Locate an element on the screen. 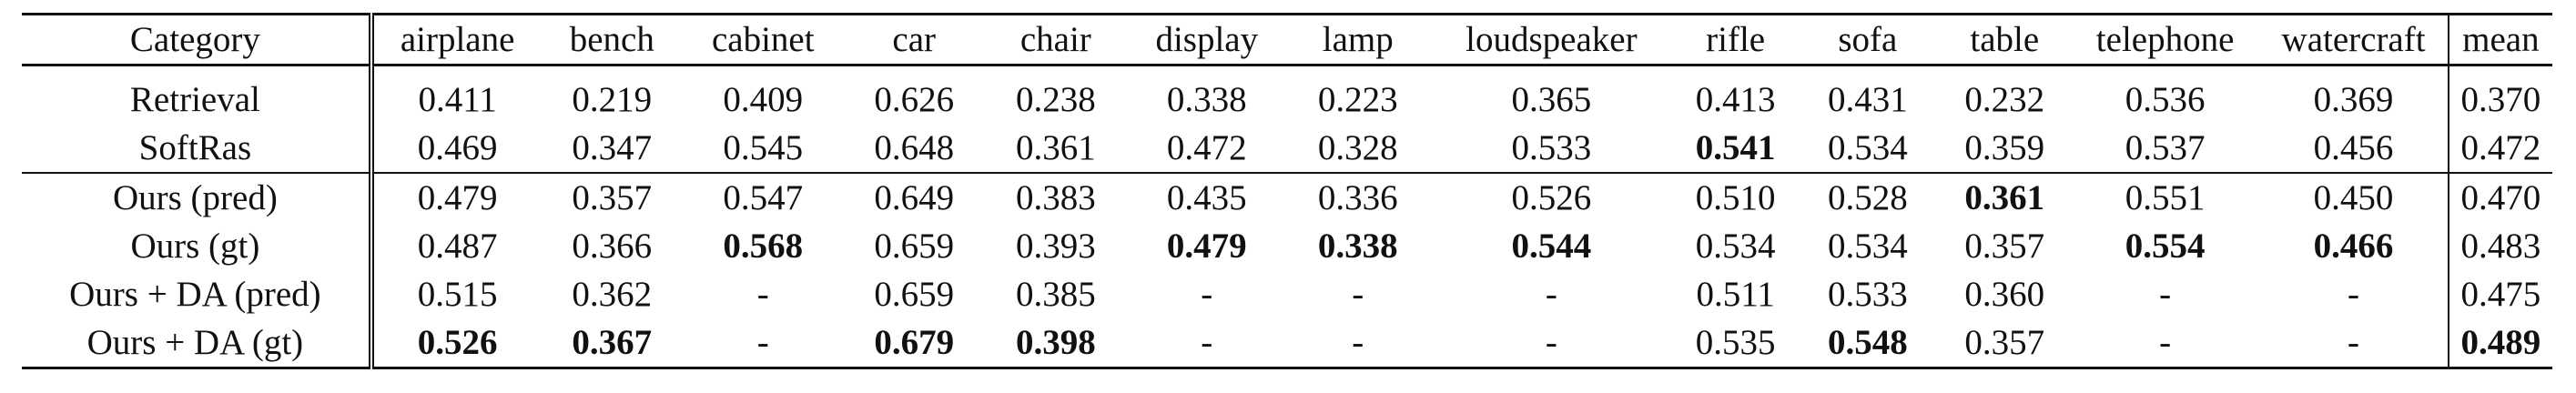 The image size is (2576, 393). header-sofa: sofa is located at coordinates (1868, 40).